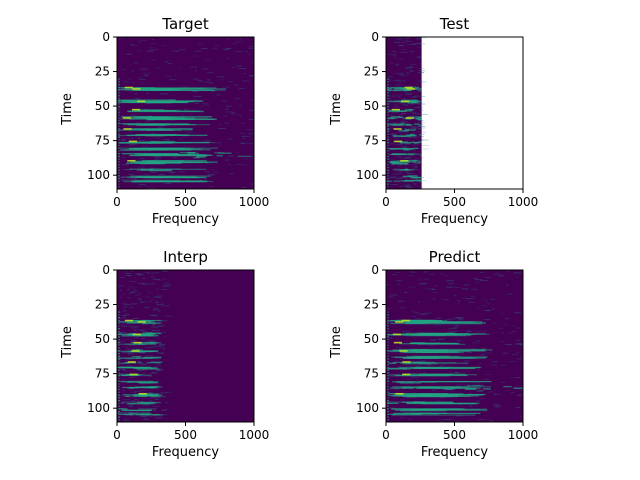 The image size is (640, 480). I want to click on subplot-predict: Predict 0 500 1000 0 25 50 75 100 Frequency Time, so click(433, 354).